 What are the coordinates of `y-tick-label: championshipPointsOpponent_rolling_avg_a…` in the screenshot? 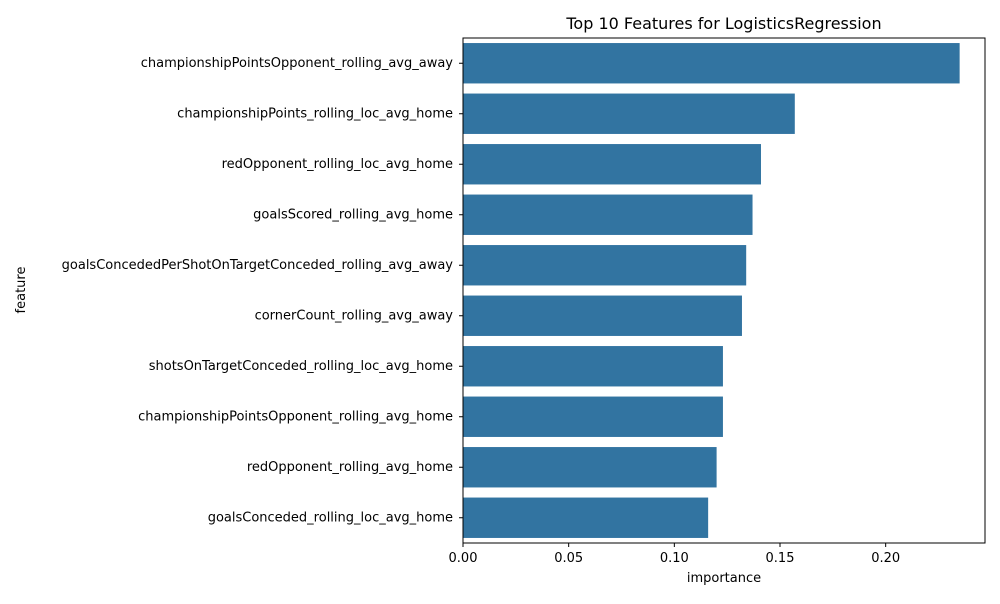 It's located at (297, 63).